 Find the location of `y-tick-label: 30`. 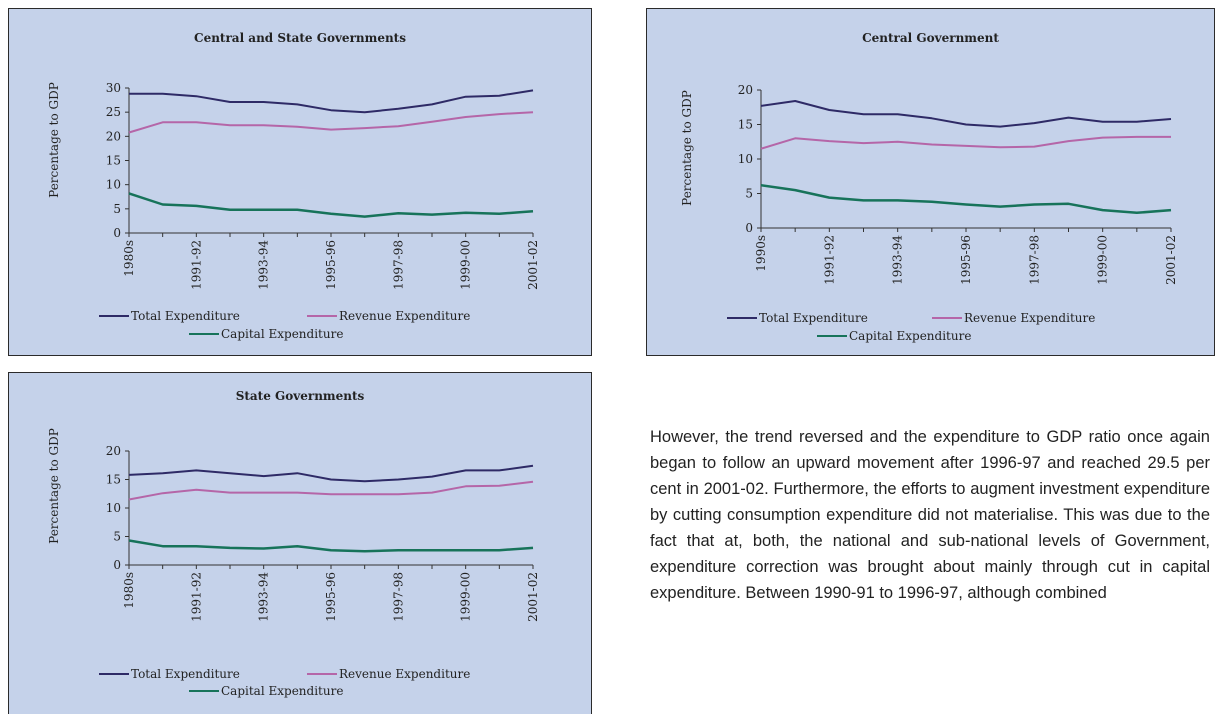

y-tick-label: 30 is located at coordinates (113, 88).